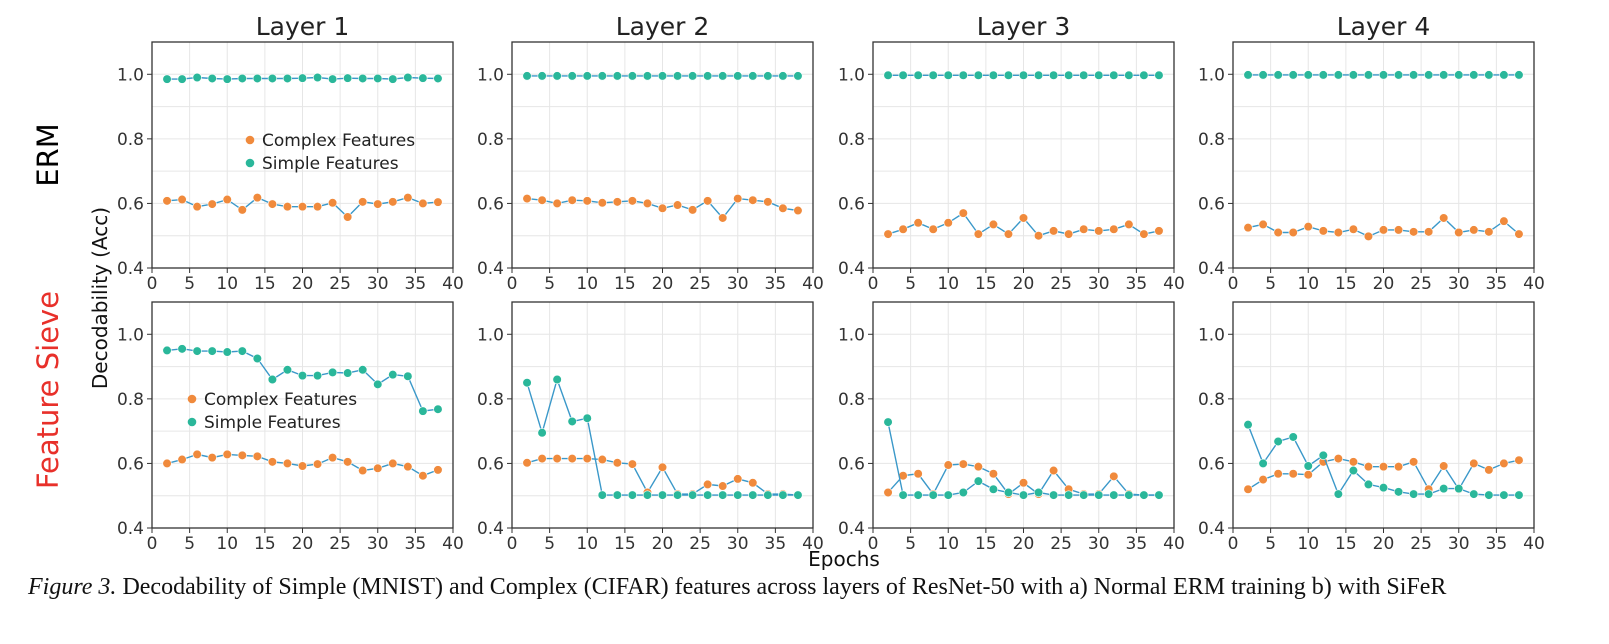 The image size is (1609, 644). What do you see at coordinates (663, 26) in the screenshot?
I see `column-title-2: Layer 2` at bounding box center [663, 26].